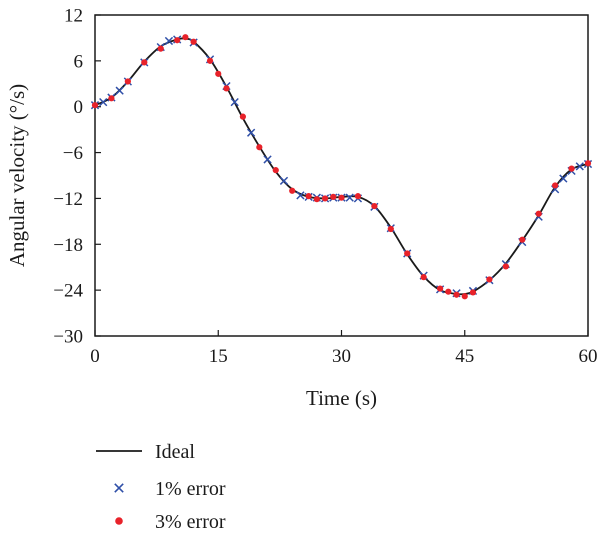 The height and width of the screenshot is (537, 600). Describe the element at coordinates (68, 337) in the screenshot. I see `y-tick-label: −30` at that location.